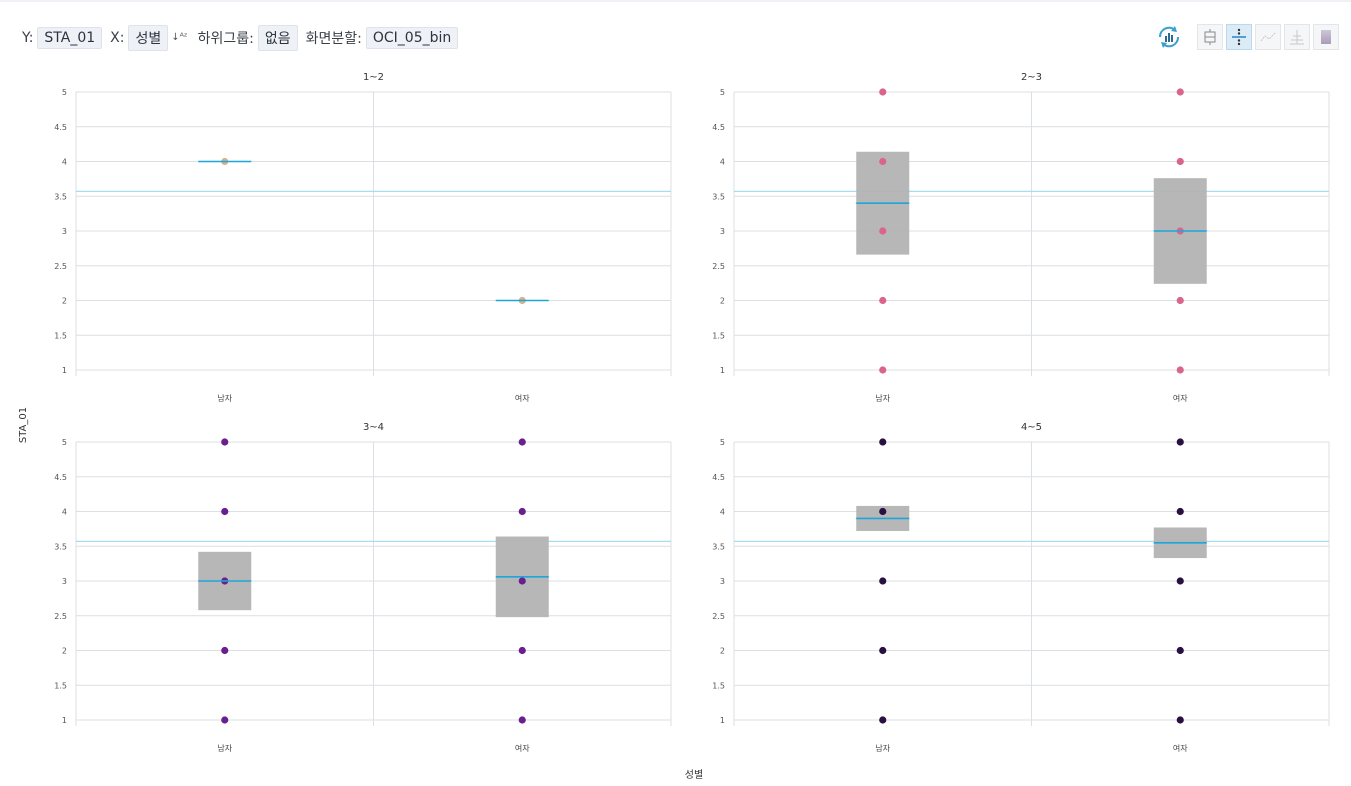  What do you see at coordinates (1169, 37) in the screenshot?
I see `refresh-chart-icon` at bounding box center [1169, 37].